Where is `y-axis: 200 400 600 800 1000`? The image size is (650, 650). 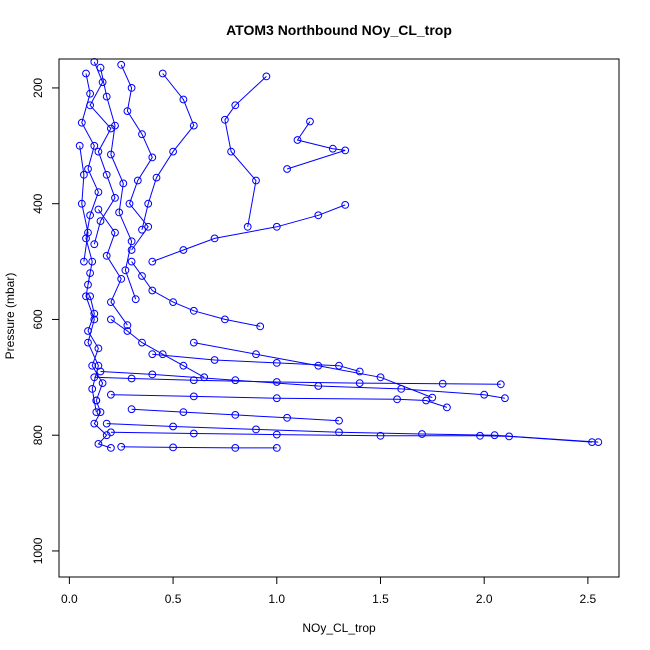
y-axis: 200 400 600 800 1000 is located at coordinates (45, 321).